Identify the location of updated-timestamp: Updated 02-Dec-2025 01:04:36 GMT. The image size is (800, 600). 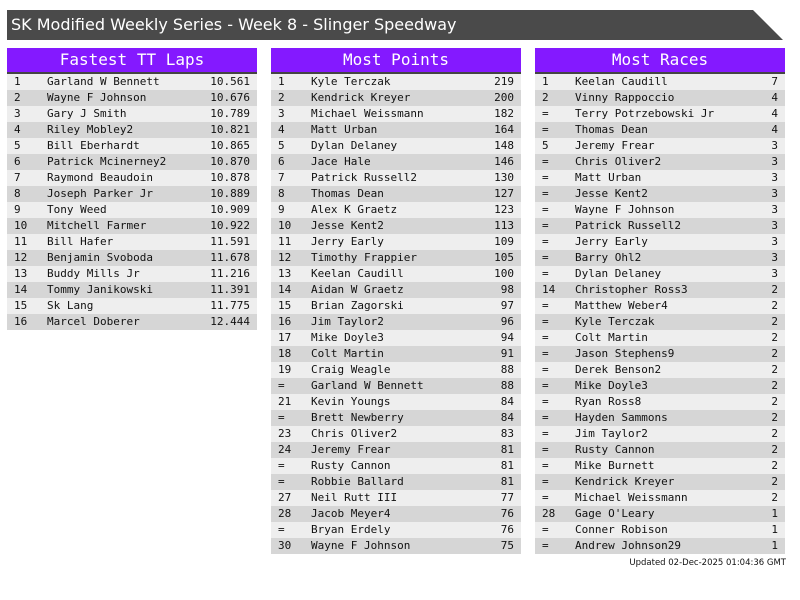
(707, 563).